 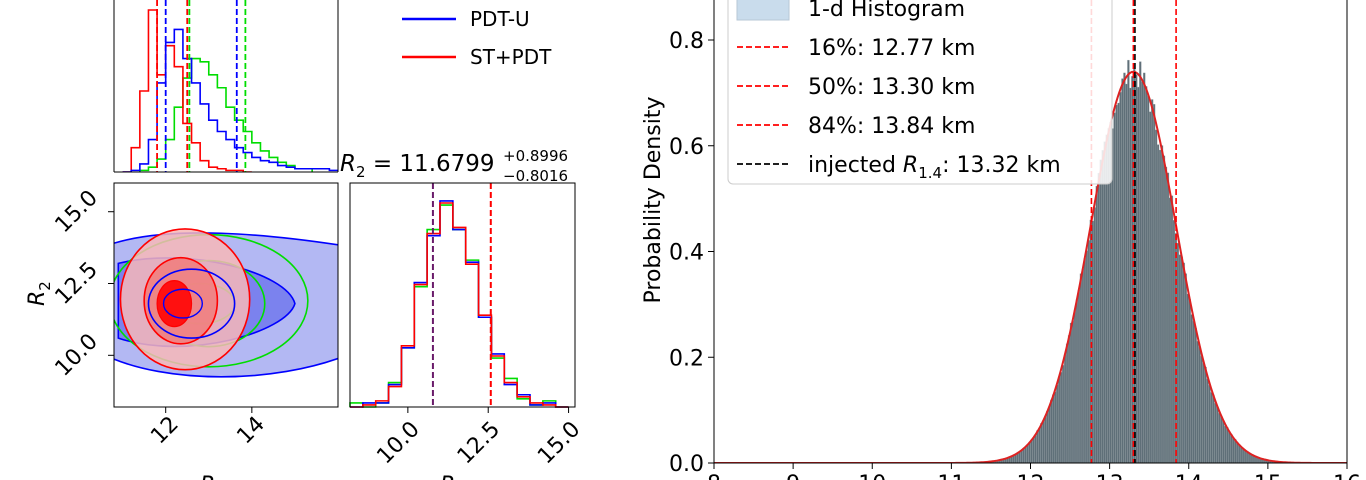 What do you see at coordinates (891, 48) in the screenshot?
I see `legend-label: 16%: 12.77 km` at bounding box center [891, 48].